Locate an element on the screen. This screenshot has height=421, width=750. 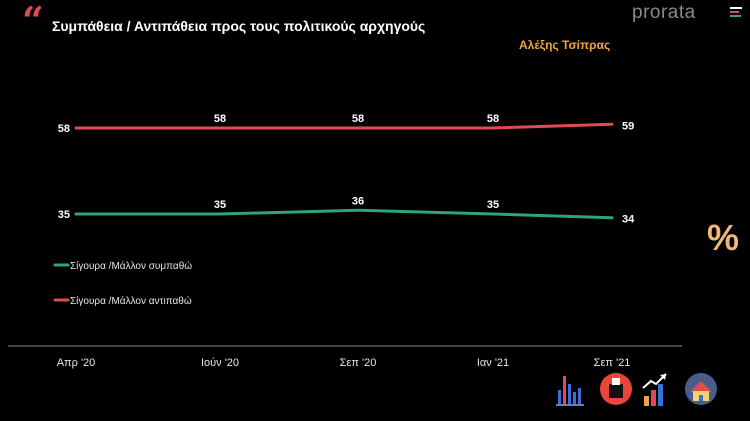
x-tick-label: Σεπ '21 is located at coordinates (612, 363).